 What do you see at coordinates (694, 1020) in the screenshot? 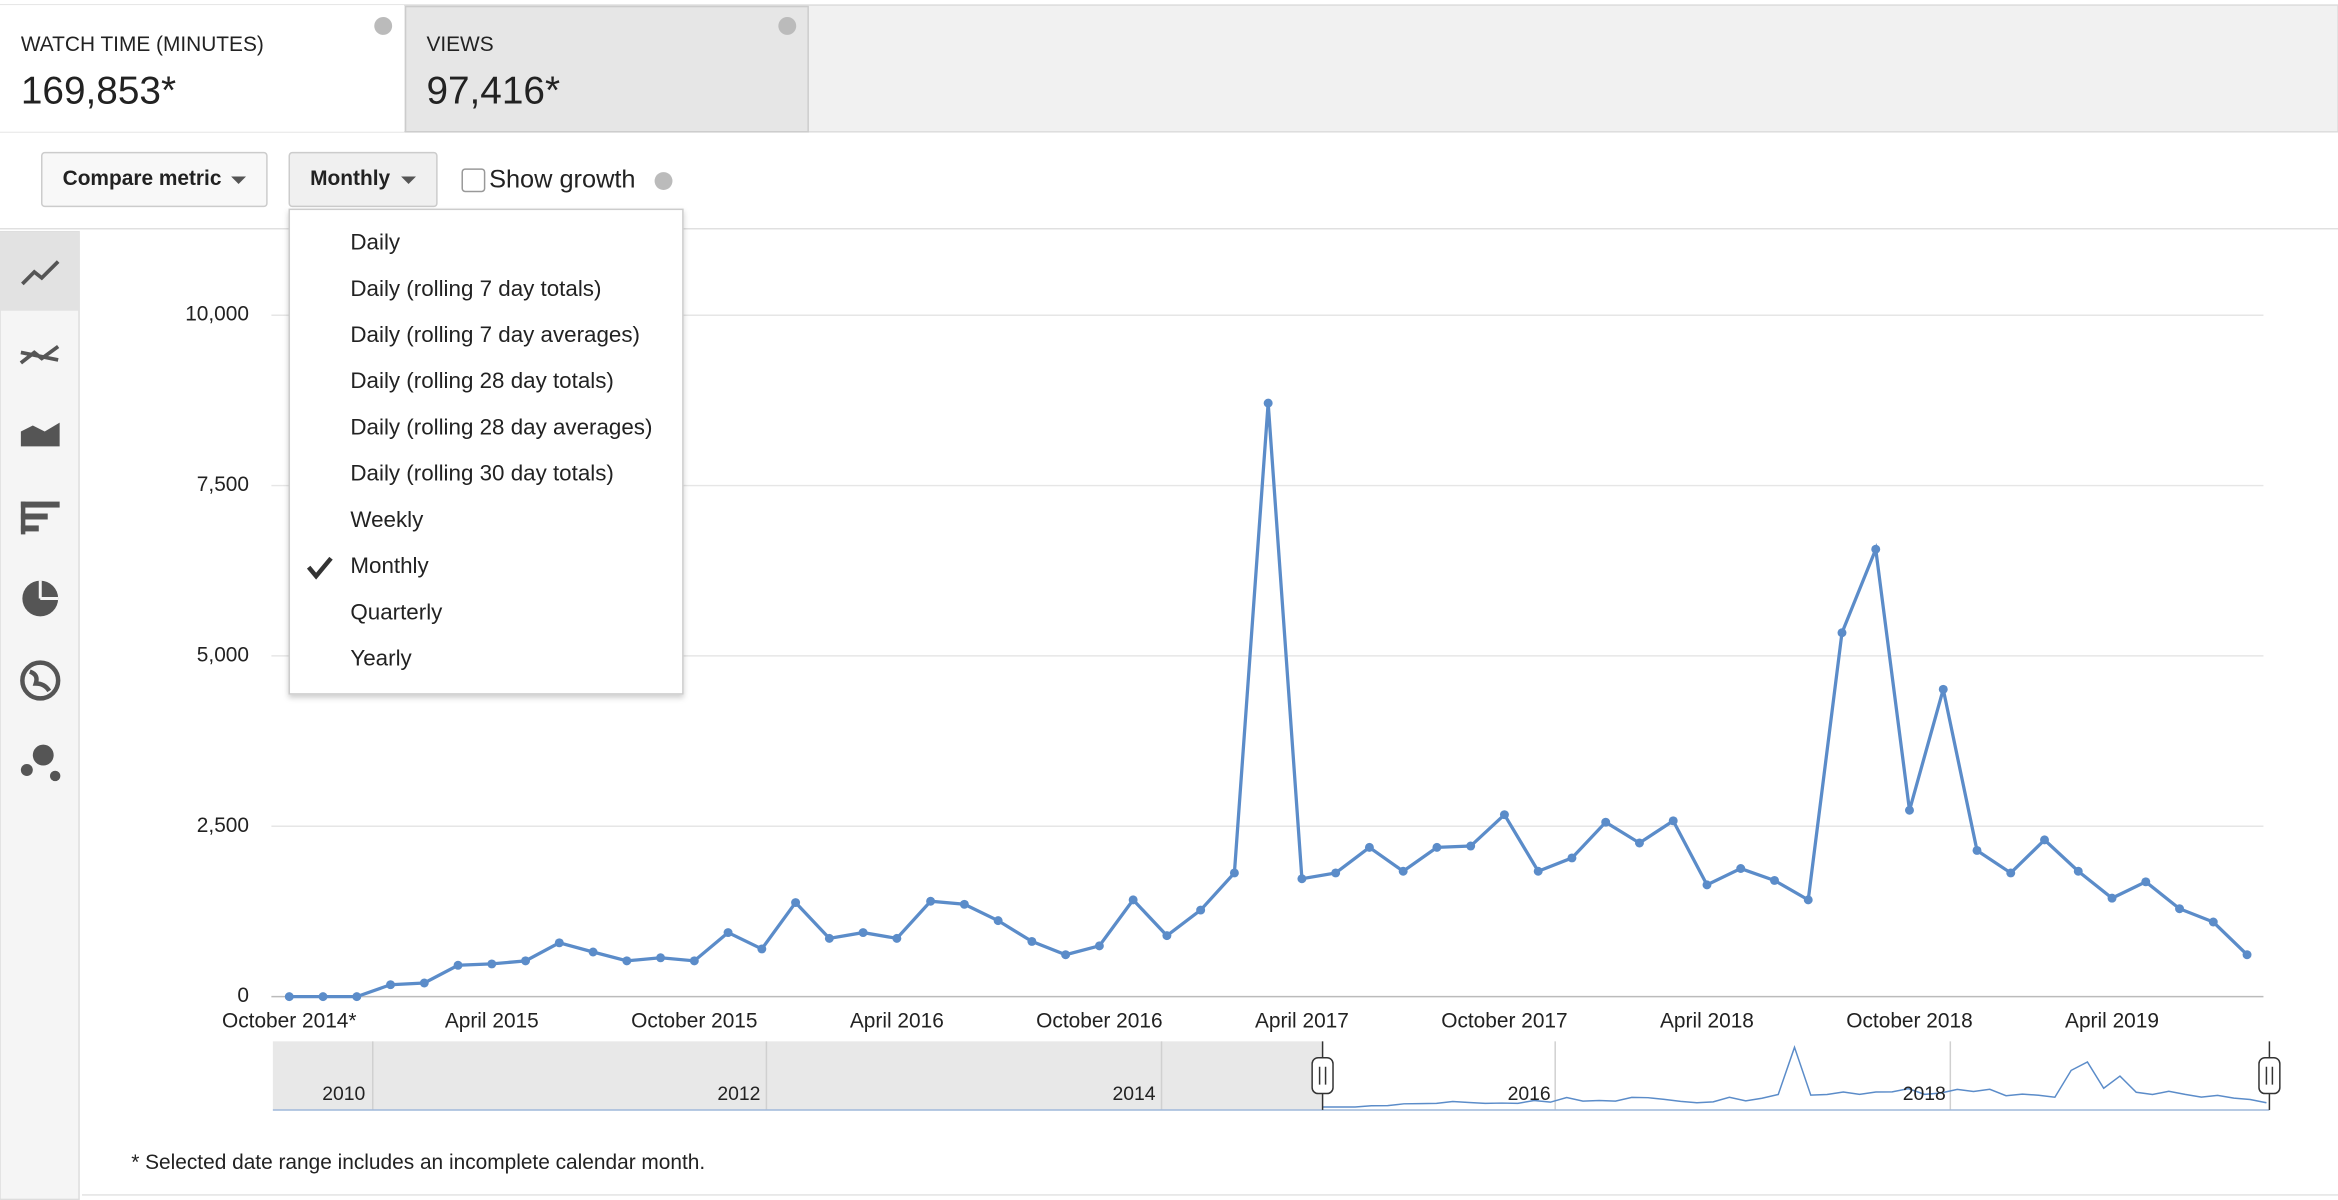
I see `x-tick-label: October 2015` at bounding box center [694, 1020].